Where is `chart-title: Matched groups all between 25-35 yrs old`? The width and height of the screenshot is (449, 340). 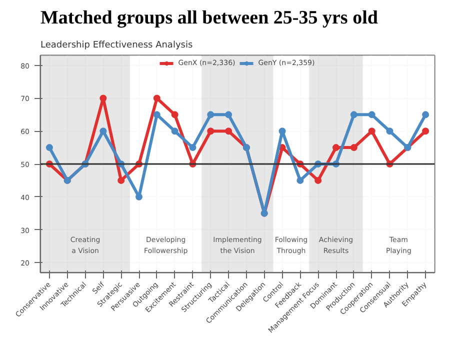
chart-title: Matched groups all between 25-35 yrs old is located at coordinates (209, 18).